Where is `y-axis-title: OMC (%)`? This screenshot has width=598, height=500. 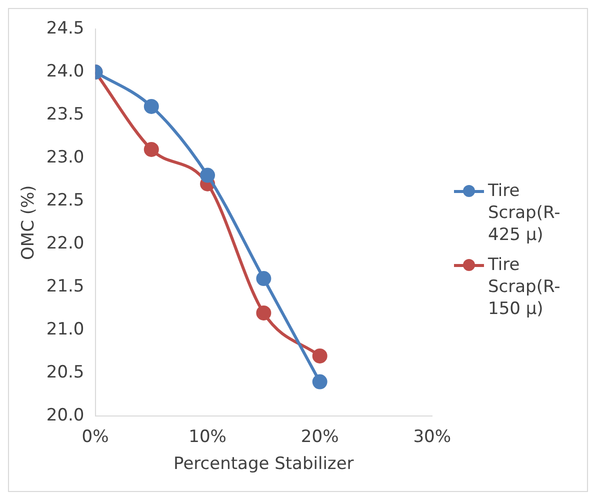
y-axis-title: OMC (%) is located at coordinates (28, 222).